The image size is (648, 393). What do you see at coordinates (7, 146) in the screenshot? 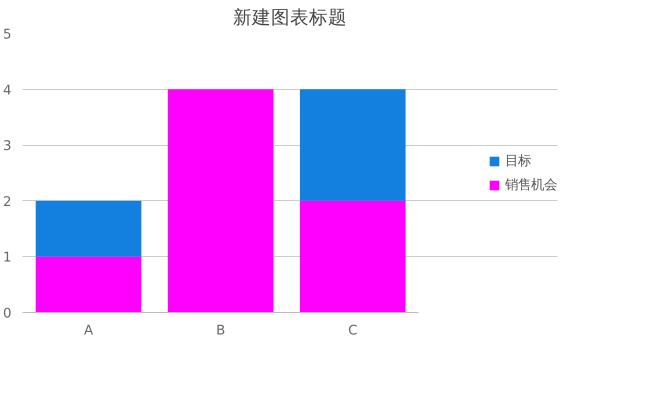
I see `y-tick-label: 3` at bounding box center [7, 146].